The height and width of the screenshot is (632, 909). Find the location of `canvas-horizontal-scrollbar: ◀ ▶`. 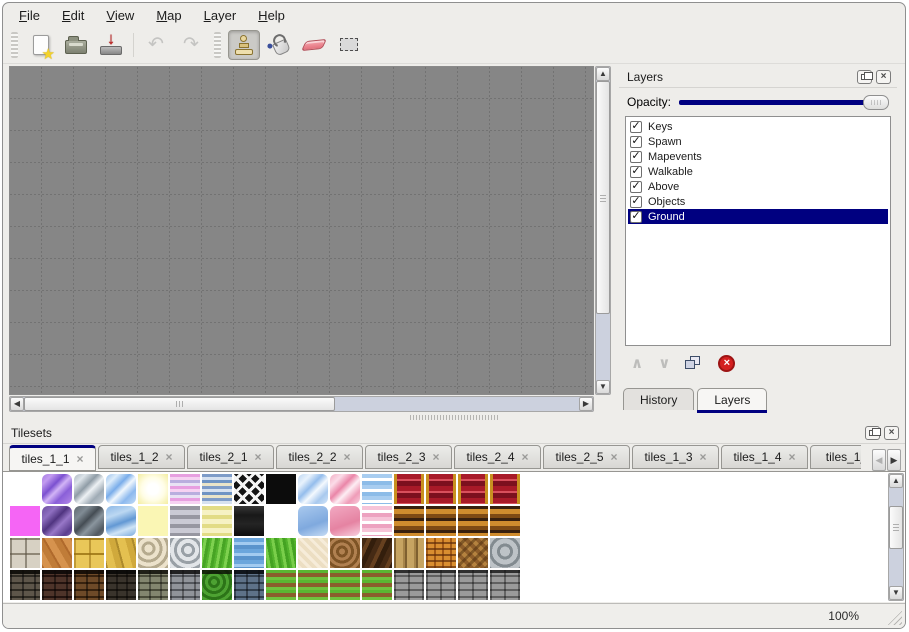

canvas-horizontal-scrollbar: ◀ ▶ is located at coordinates (301, 404).